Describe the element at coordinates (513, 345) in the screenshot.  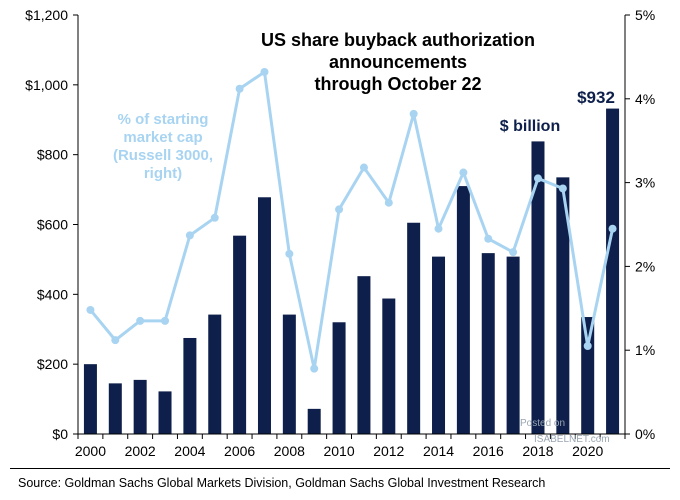
I see `bar-2017` at that location.